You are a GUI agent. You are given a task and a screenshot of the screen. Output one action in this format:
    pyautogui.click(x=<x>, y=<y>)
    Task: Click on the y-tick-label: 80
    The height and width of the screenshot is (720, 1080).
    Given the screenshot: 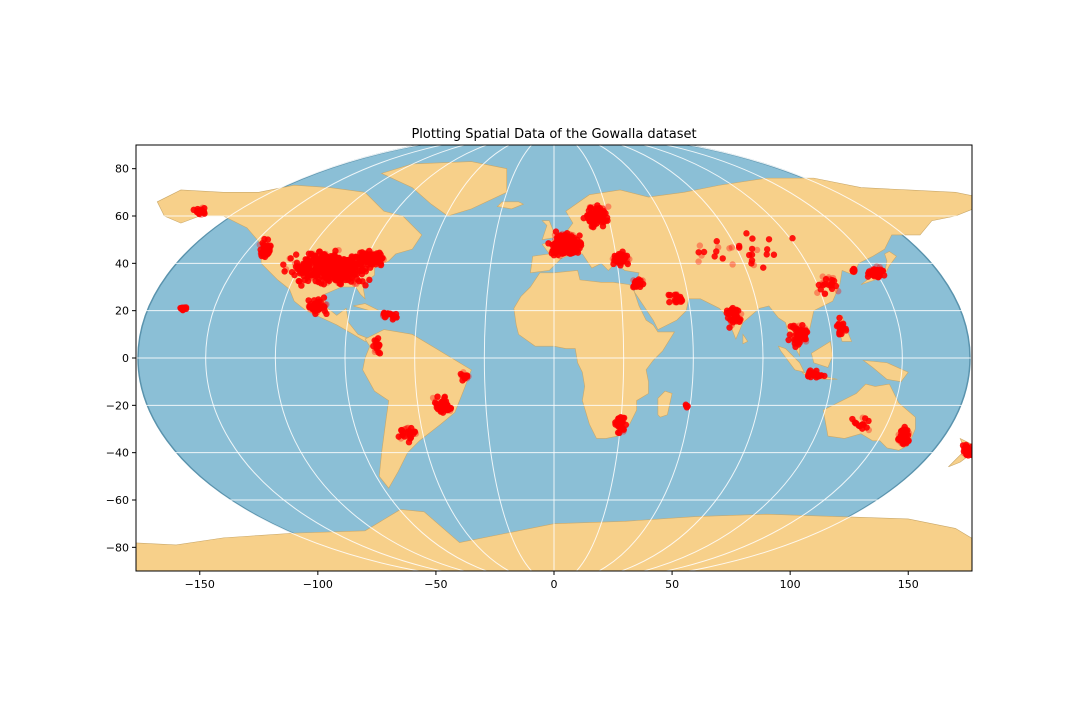 What is the action you would take?
    pyautogui.click(x=122, y=169)
    